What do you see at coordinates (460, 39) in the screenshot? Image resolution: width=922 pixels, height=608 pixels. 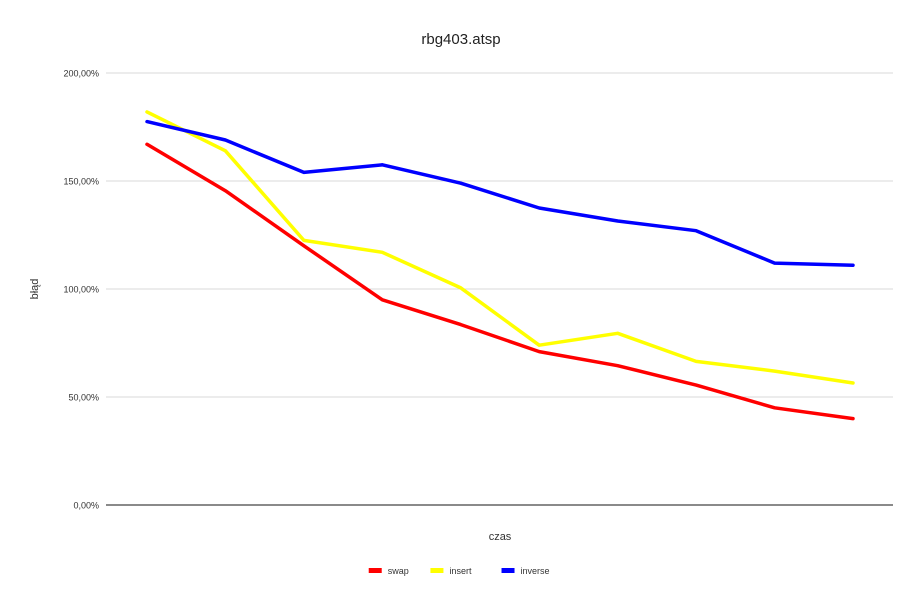 I see `chart-title: rbg403.atsp` at bounding box center [460, 39].